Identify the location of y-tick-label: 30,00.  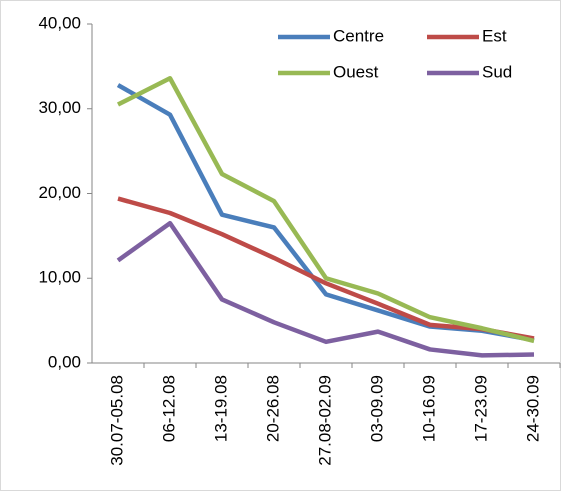
(59, 107).